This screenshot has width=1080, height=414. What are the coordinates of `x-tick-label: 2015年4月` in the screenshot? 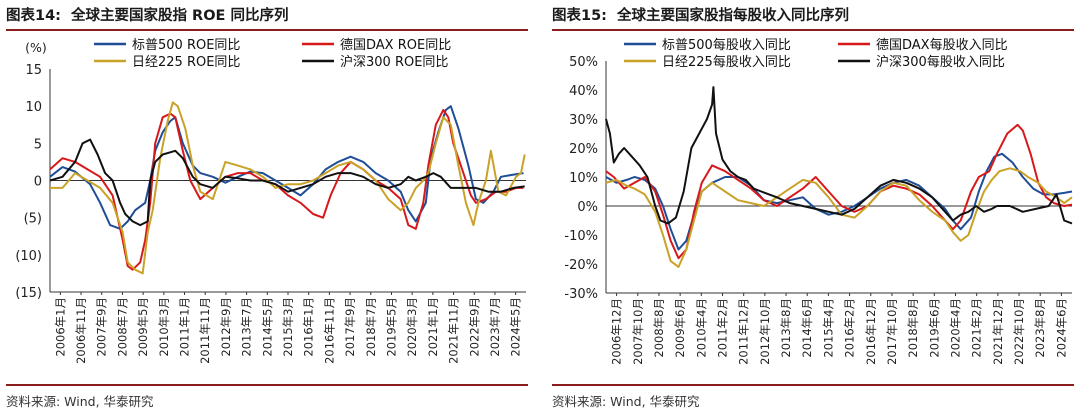 It's located at (828, 328).